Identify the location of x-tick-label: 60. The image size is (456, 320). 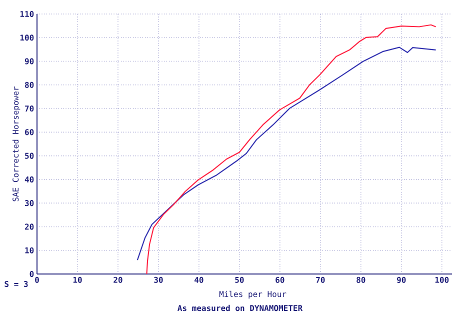
(280, 279).